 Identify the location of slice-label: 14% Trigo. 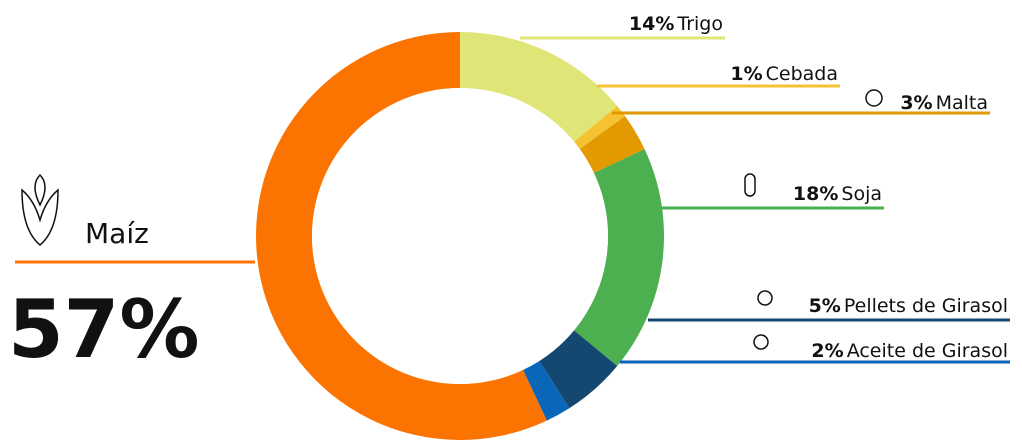
(676, 24).